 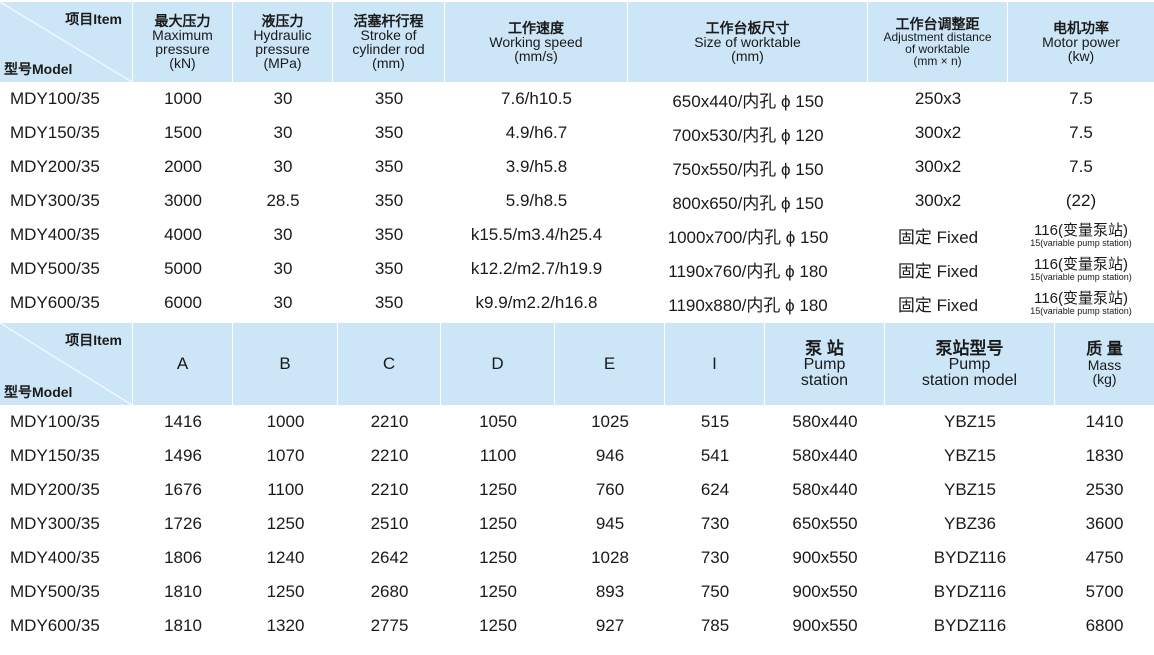 I want to click on hydraulic-pressure-cell: 28.5, so click(x=283, y=200).